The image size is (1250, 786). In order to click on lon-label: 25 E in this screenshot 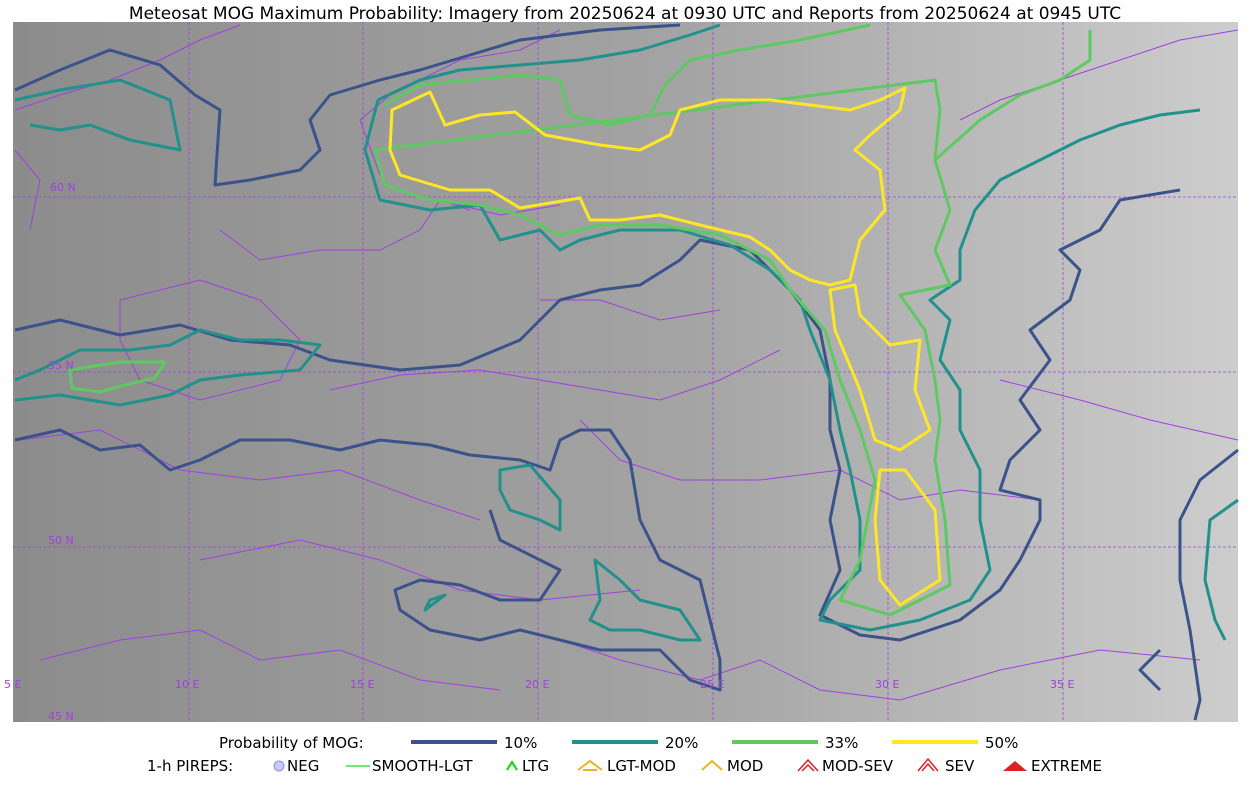, I will do `click(712, 684)`.